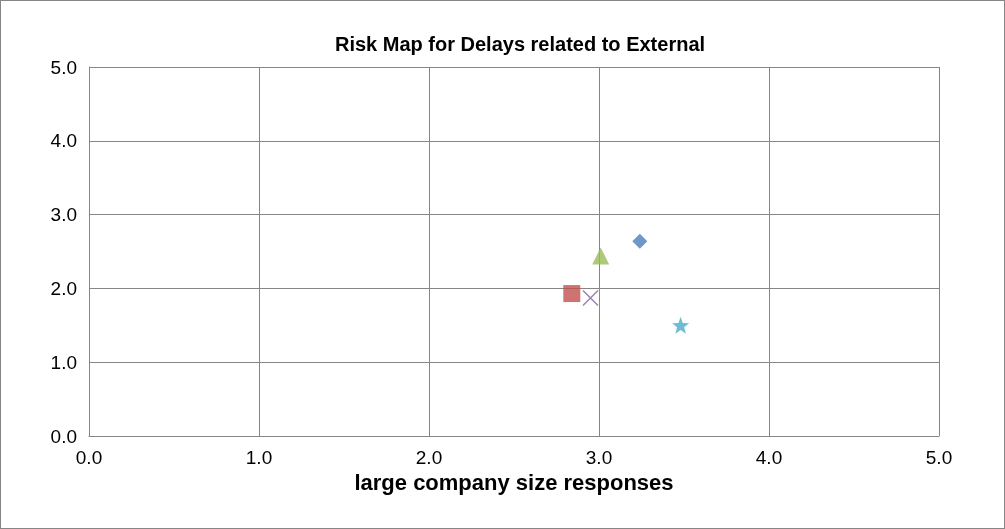 This screenshot has height=529, width=1005. What do you see at coordinates (63, 215) in the screenshot?
I see `y-tick-label: 3.0` at bounding box center [63, 215].